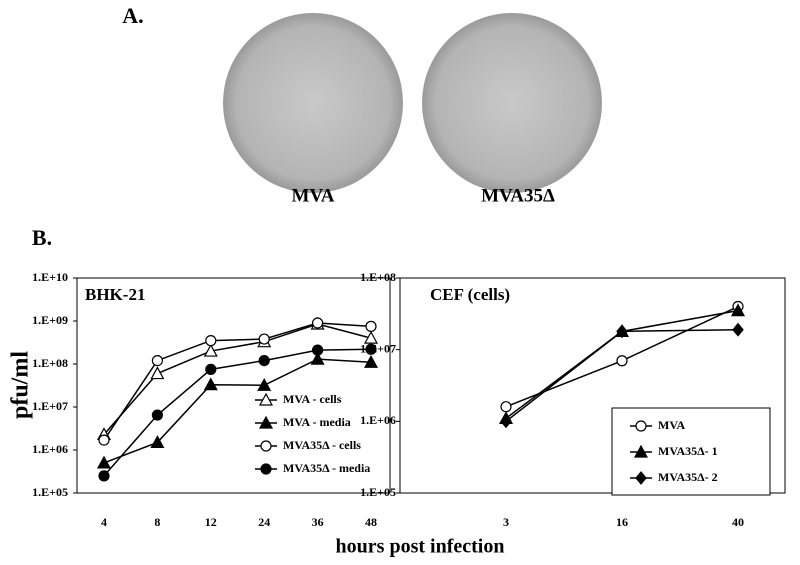  I want to click on x-tick-label: 48, so click(371, 522).